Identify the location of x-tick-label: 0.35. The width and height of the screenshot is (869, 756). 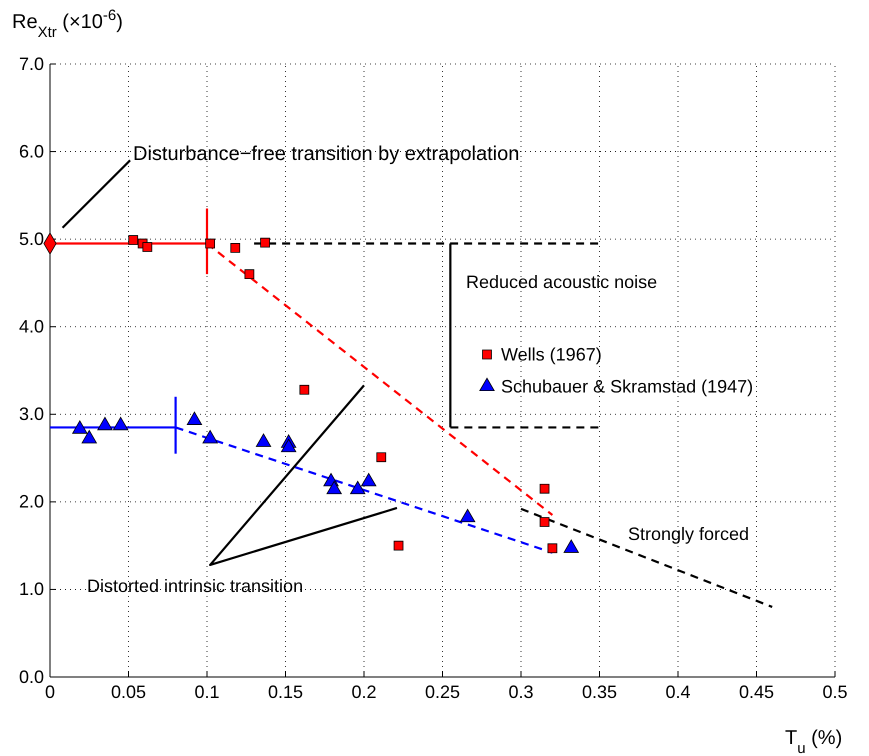
(600, 692).